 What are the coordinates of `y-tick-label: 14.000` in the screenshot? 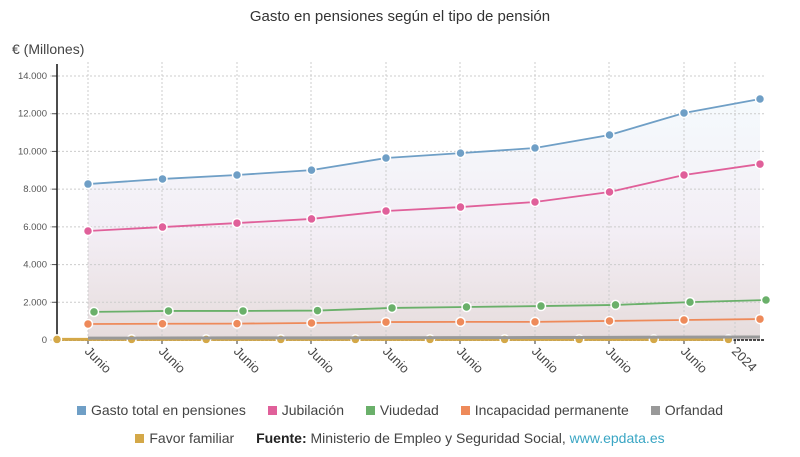 It's located at (32, 76).